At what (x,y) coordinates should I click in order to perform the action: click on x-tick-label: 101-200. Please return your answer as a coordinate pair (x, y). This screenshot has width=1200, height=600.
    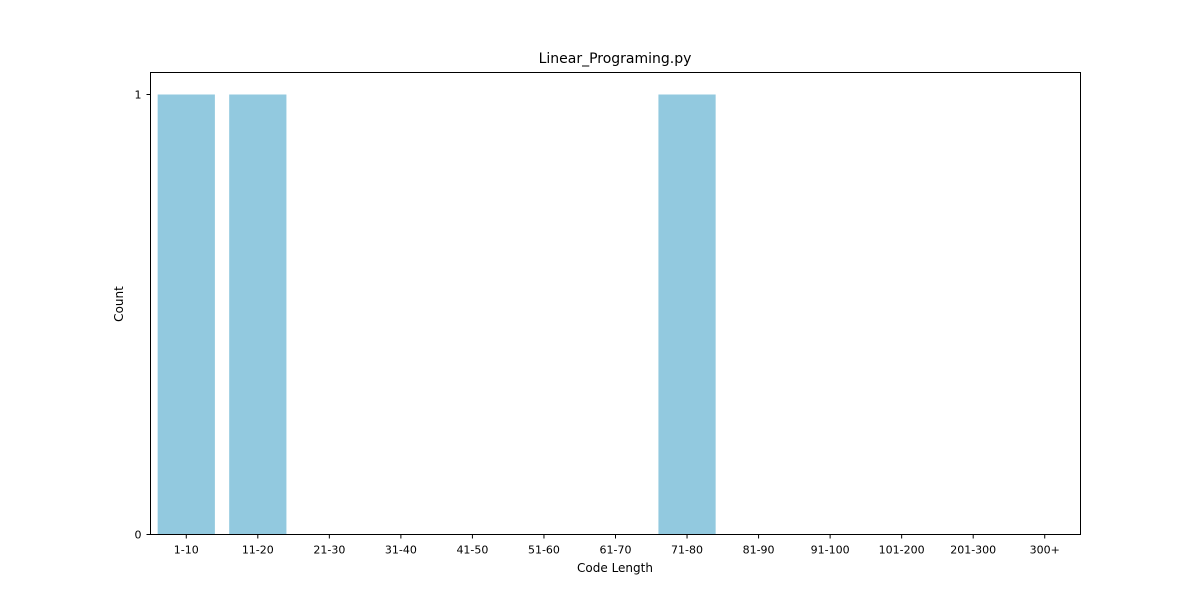
    Looking at the image, I should click on (902, 550).